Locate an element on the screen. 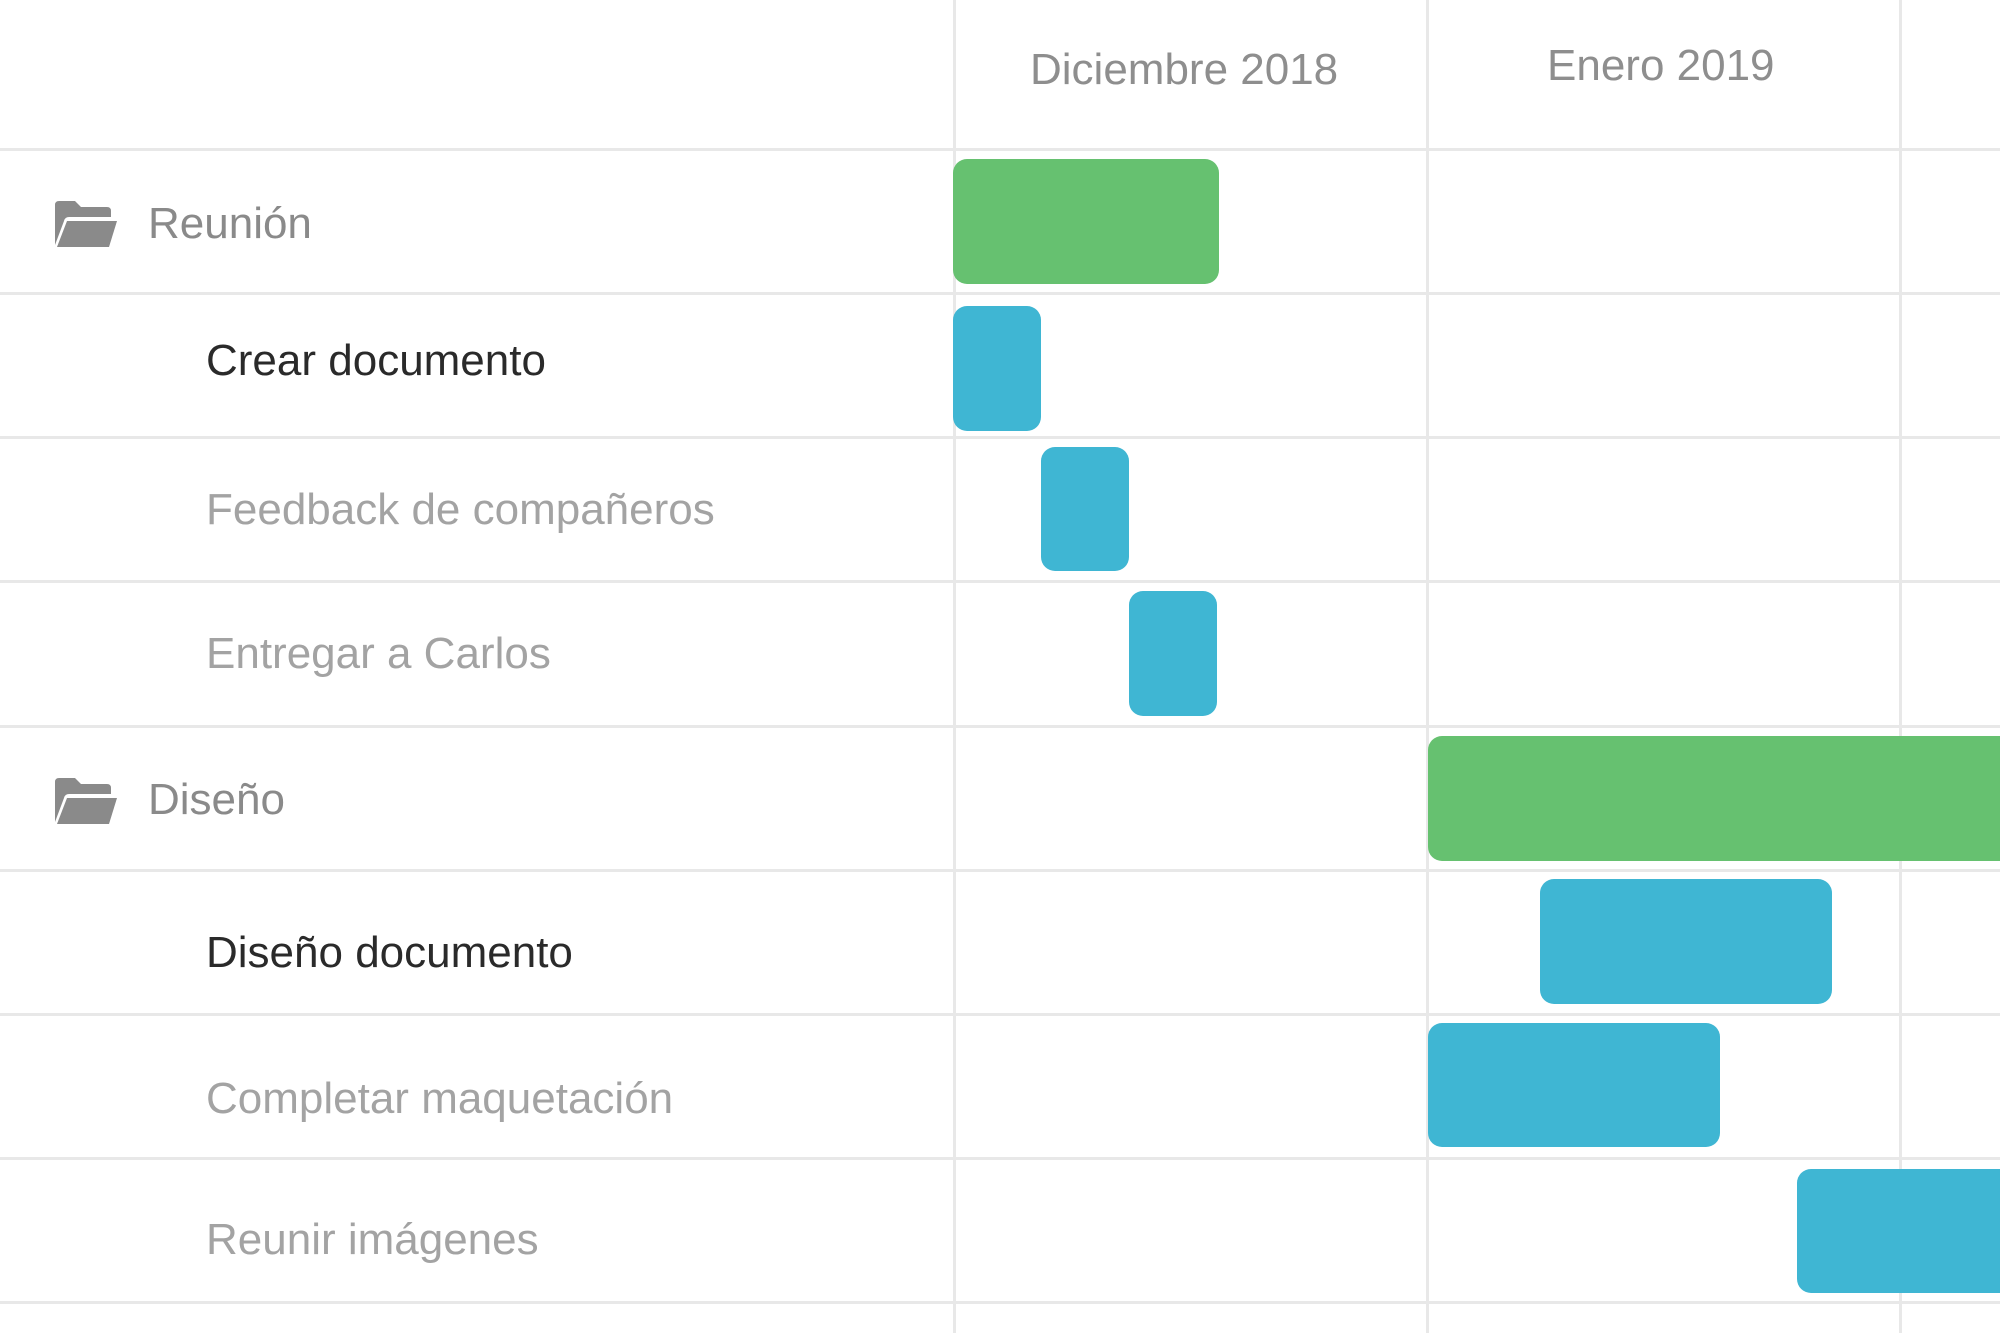 The width and height of the screenshot is (2000, 1333). timeline-month-header: Diciembre 2018 is located at coordinates (1184, 69).